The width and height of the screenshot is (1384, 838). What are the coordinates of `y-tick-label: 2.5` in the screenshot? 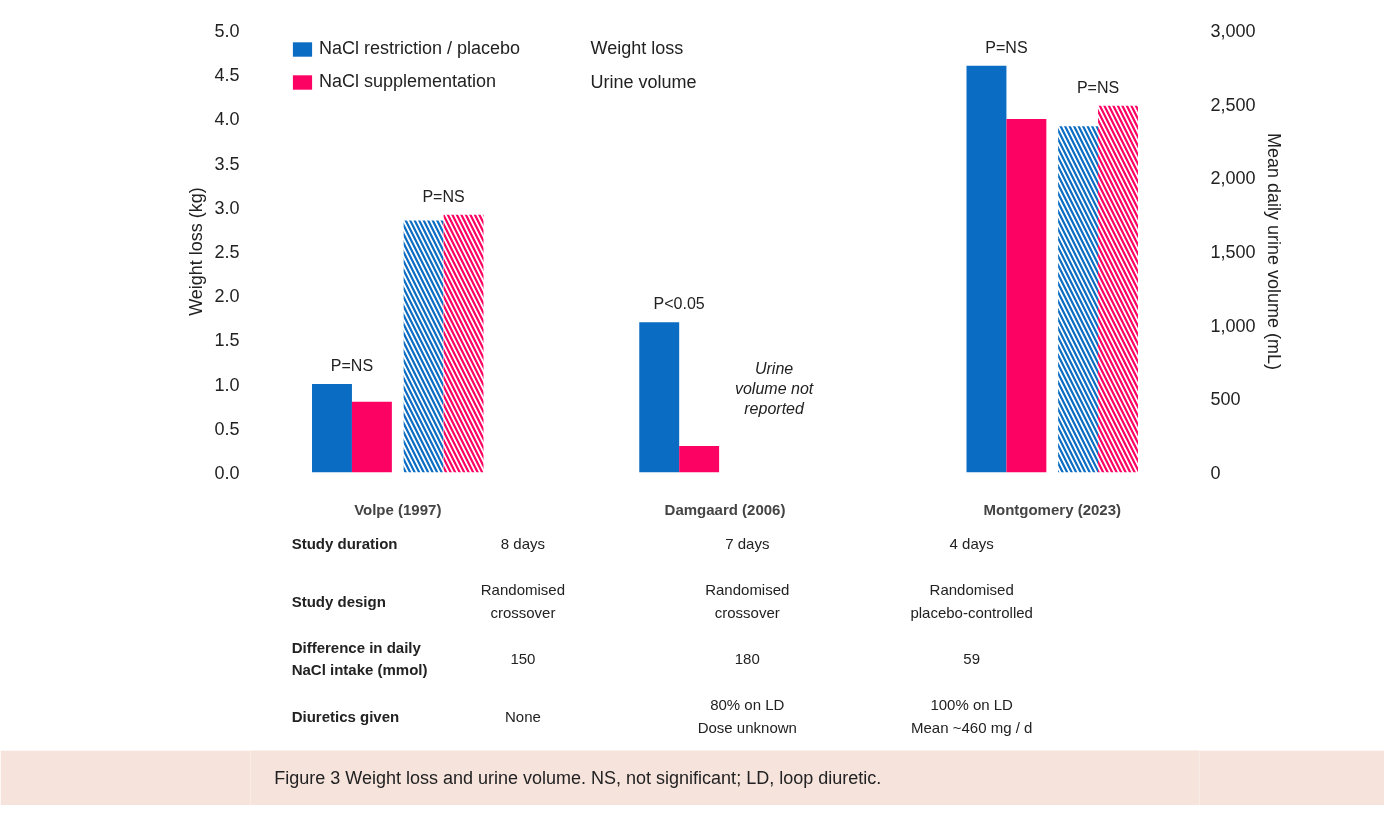 It's located at (227, 252).